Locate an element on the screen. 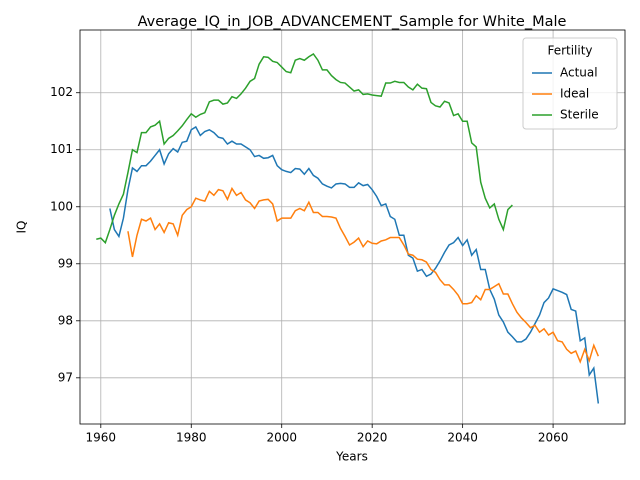 Image resolution: width=640 pixels, height=480 pixels. y-tick-label: 100 is located at coordinates (61, 206).